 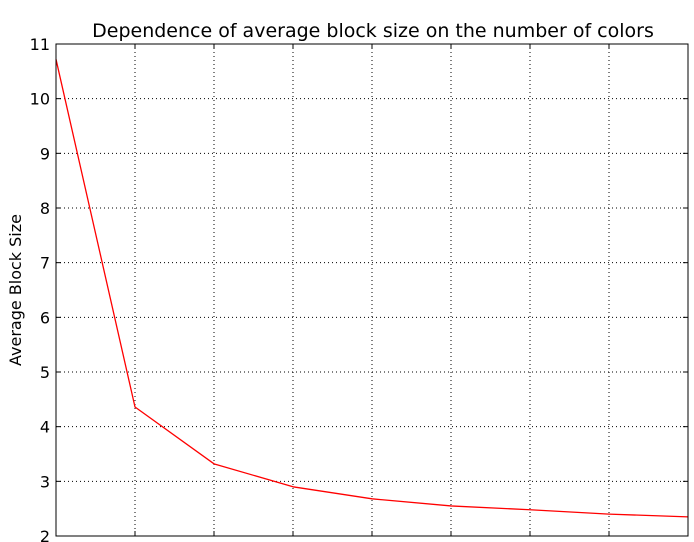 I want to click on y-tick-label: 3, so click(x=45, y=481).